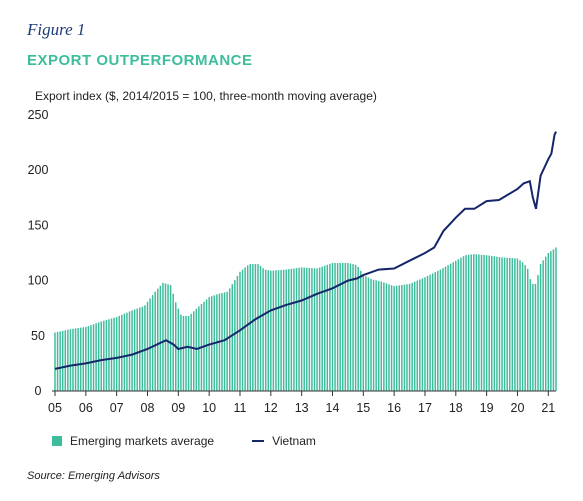 The image size is (583, 501). What do you see at coordinates (38, 391) in the screenshot?
I see `y-tick-label: 0` at bounding box center [38, 391].